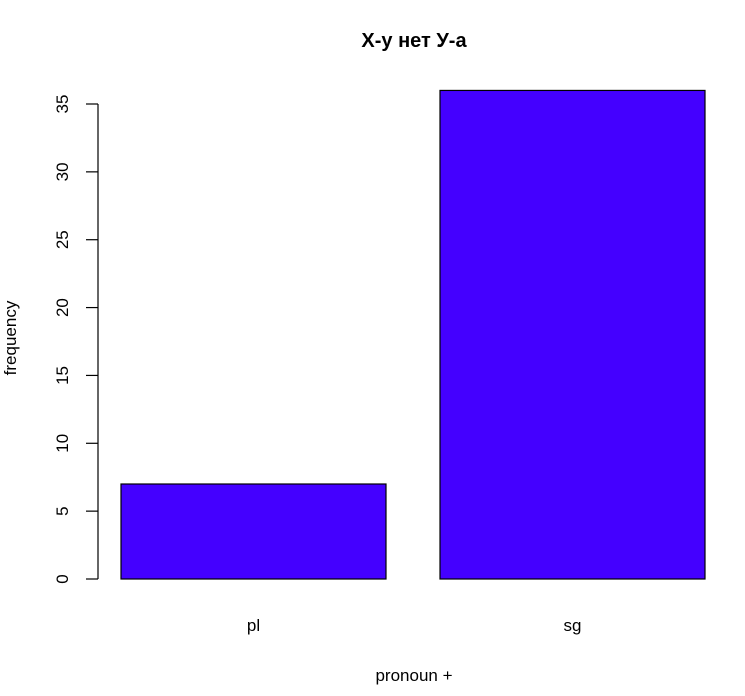 The image size is (745, 696). I want to click on y-tick-label: 5, so click(62, 510).